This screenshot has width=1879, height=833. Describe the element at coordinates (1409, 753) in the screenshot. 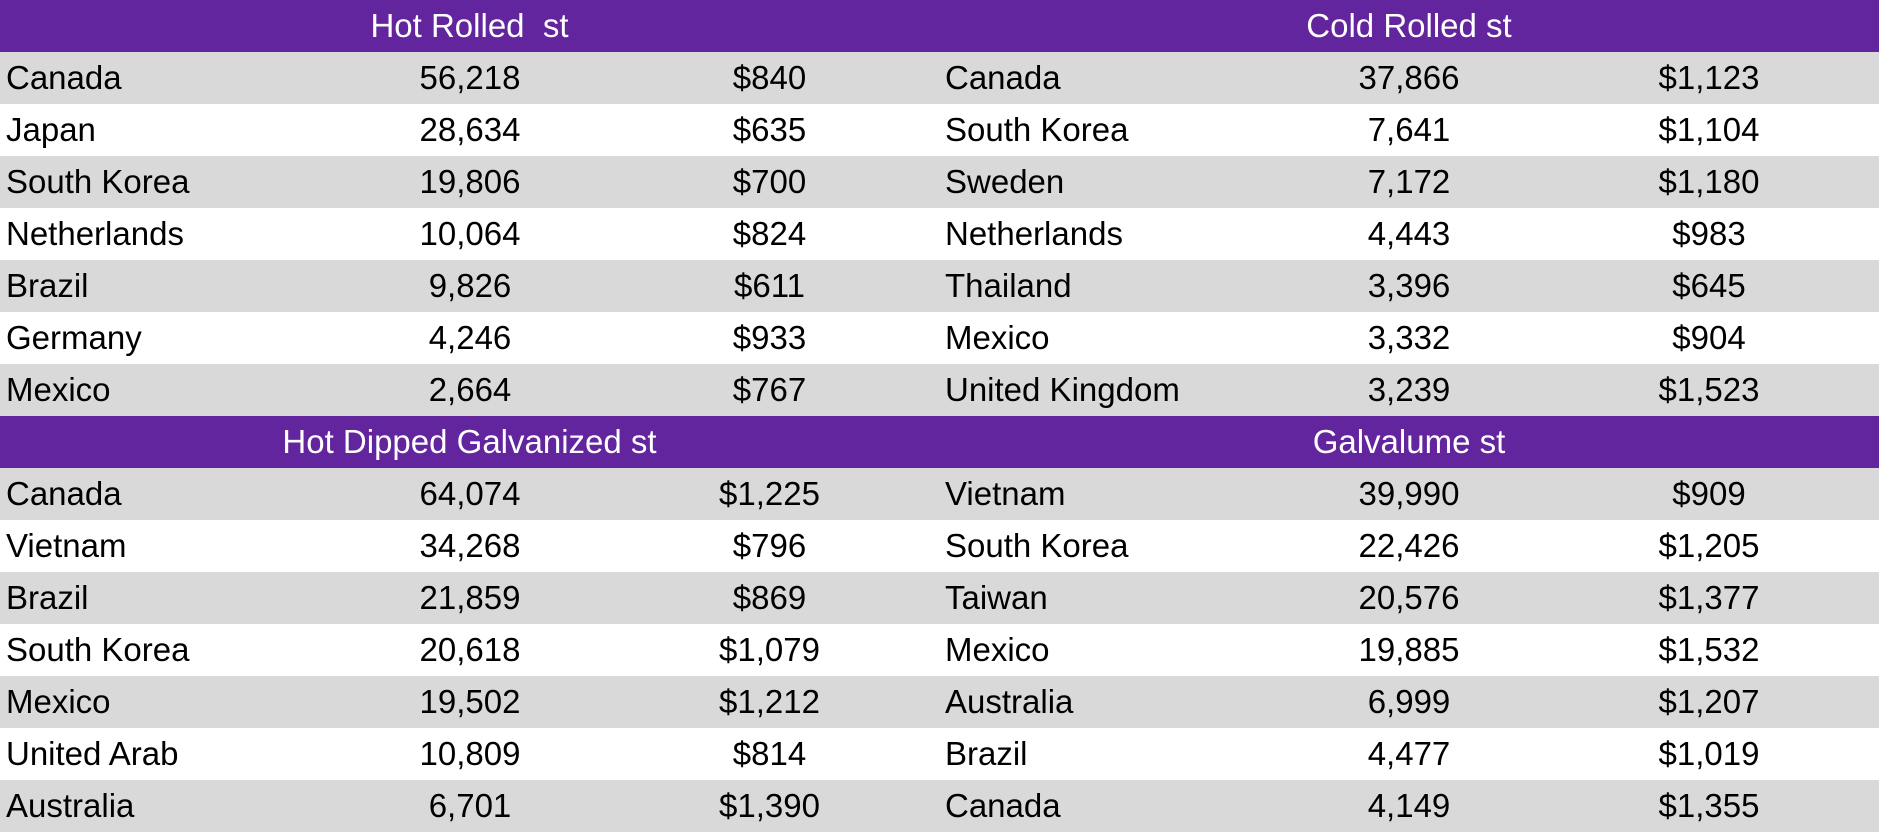

I see `galvalume-quantity-cell: 4,477` at that location.